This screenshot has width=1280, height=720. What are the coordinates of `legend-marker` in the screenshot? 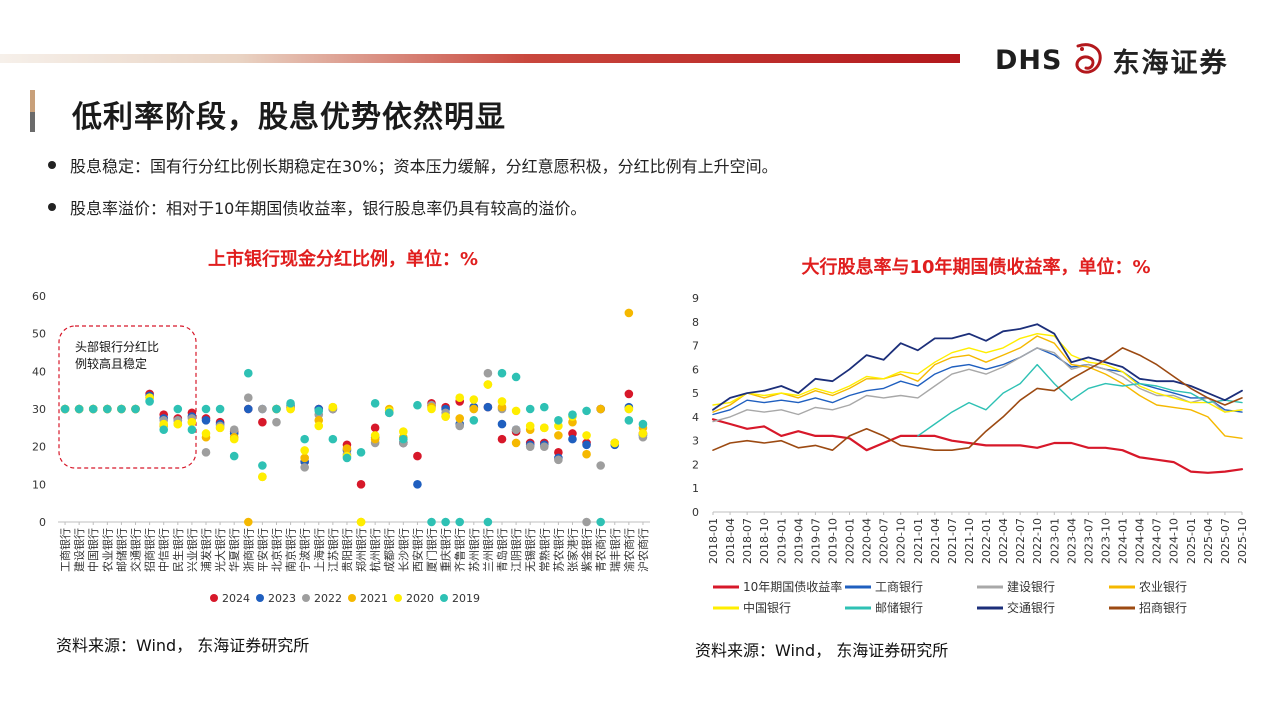 It's located at (444, 598).